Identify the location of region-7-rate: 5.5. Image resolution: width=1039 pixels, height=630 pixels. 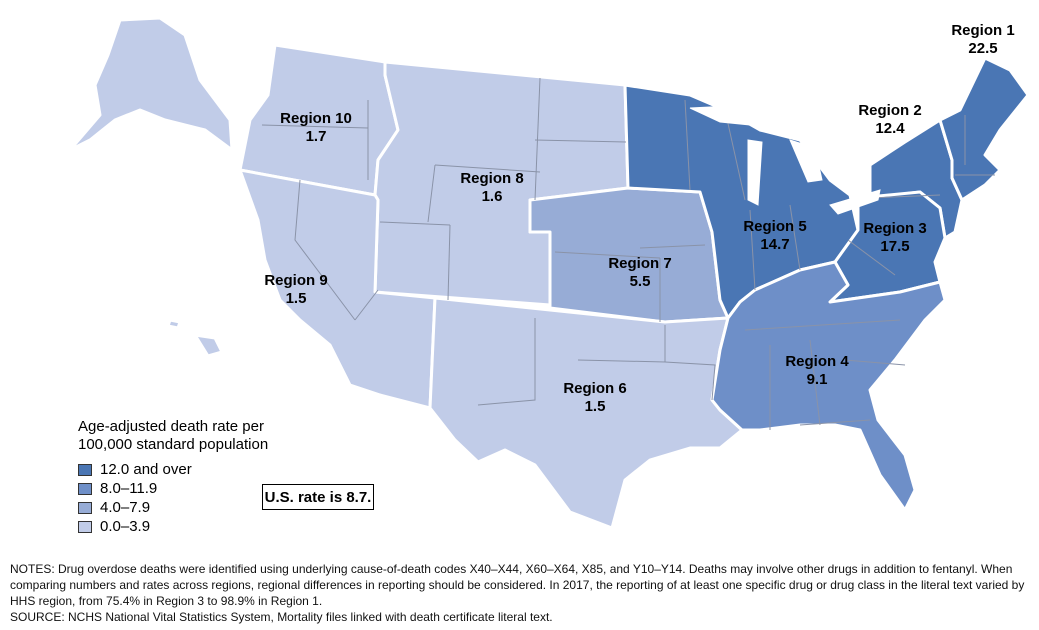
(640, 281).